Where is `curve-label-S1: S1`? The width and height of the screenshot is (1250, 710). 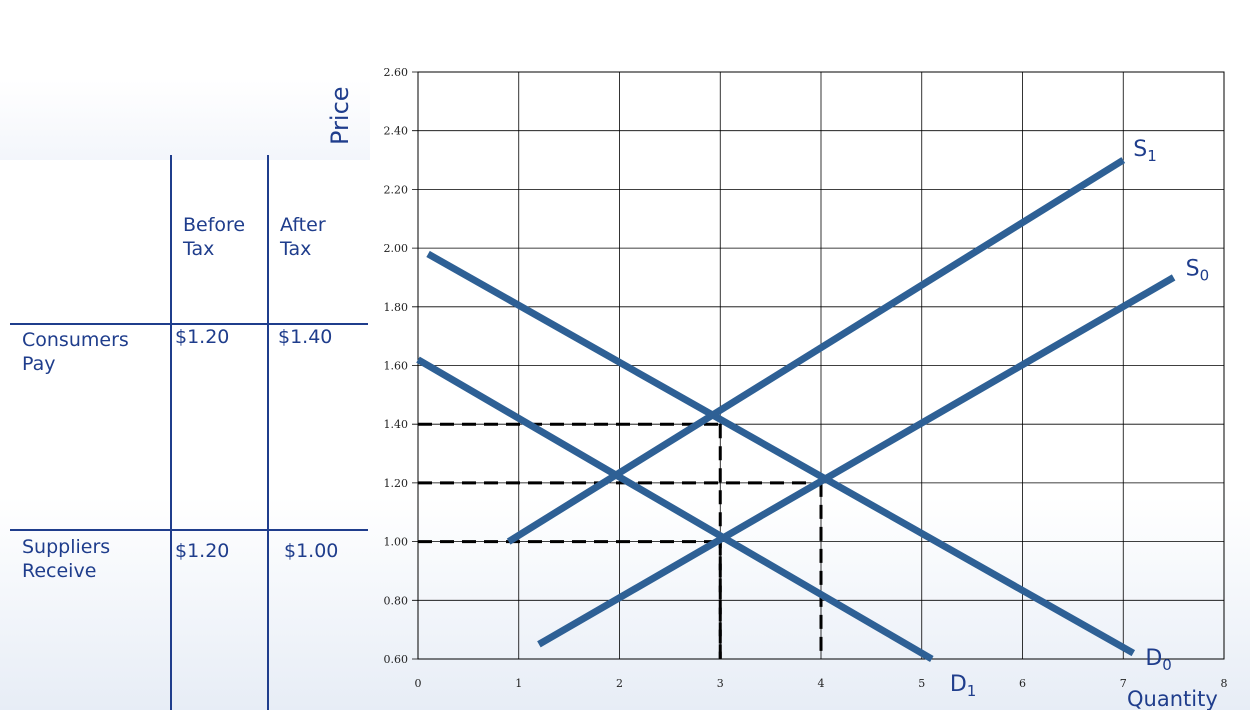 curve-label-S1: S1 is located at coordinates (1145, 151).